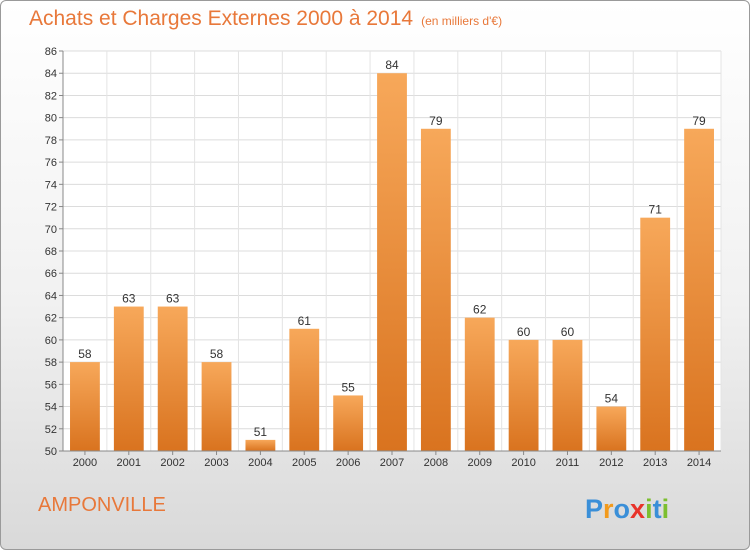 Image resolution: width=750 pixels, height=550 pixels. Describe the element at coordinates (128, 378) in the screenshot. I see `bar-2001` at that location.